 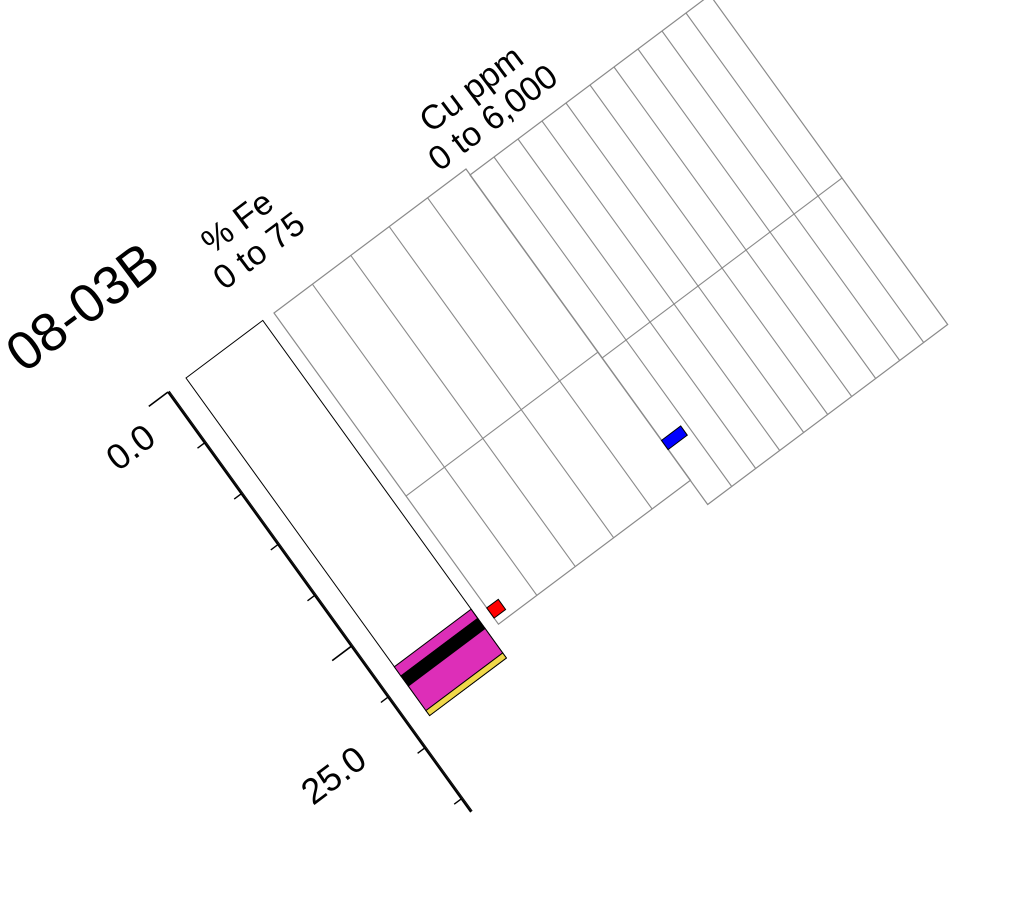 I want to click on depth-tick-label-0: 0.0, so click(x=130, y=447).